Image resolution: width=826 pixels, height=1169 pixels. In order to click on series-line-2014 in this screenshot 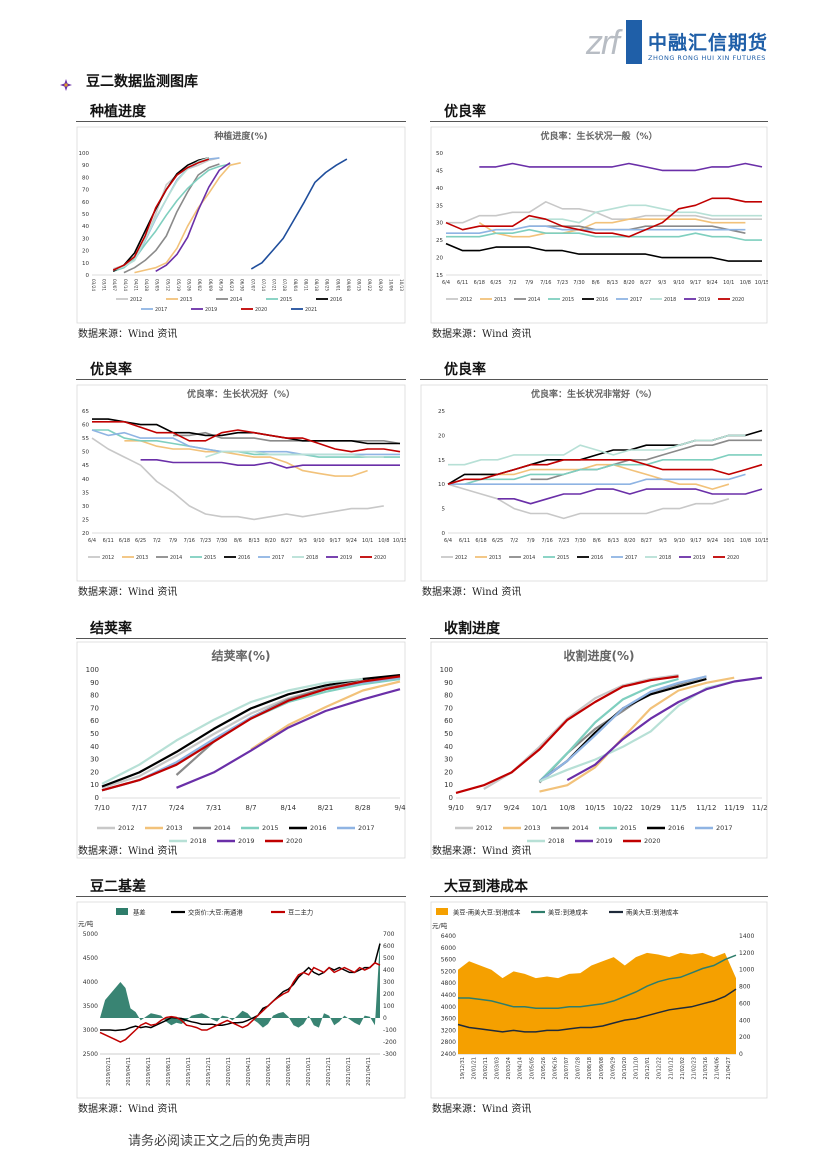, I will do `click(622, 729)`.